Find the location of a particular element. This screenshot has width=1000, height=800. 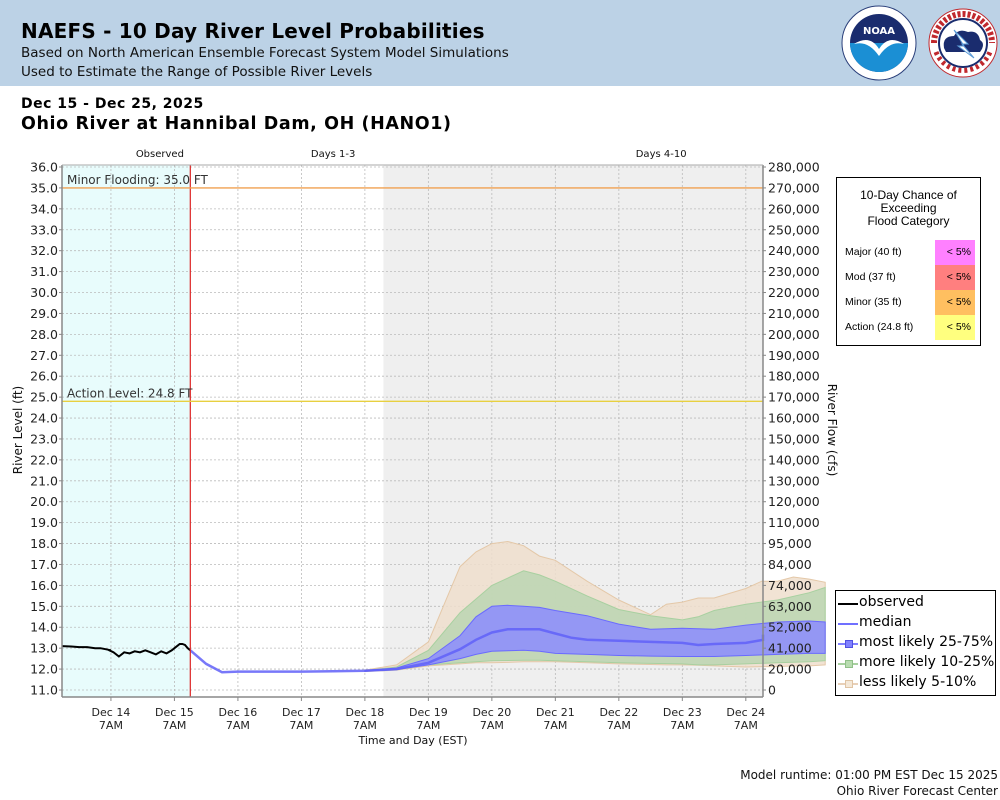

flood-row-major: Major (40 ft) < 5% is located at coordinates (908, 252).